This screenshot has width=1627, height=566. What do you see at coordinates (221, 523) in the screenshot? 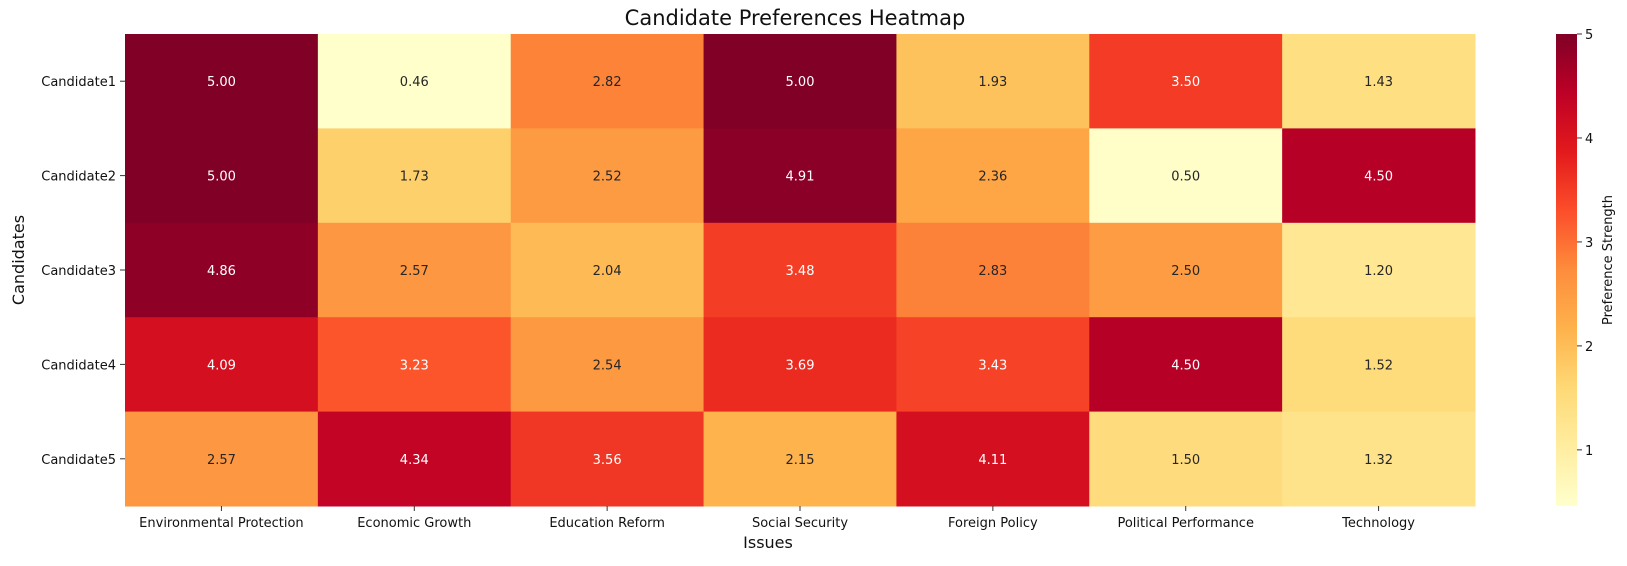
I see `x-tick-label: Environmental Protection` at bounding box center [221, 523].